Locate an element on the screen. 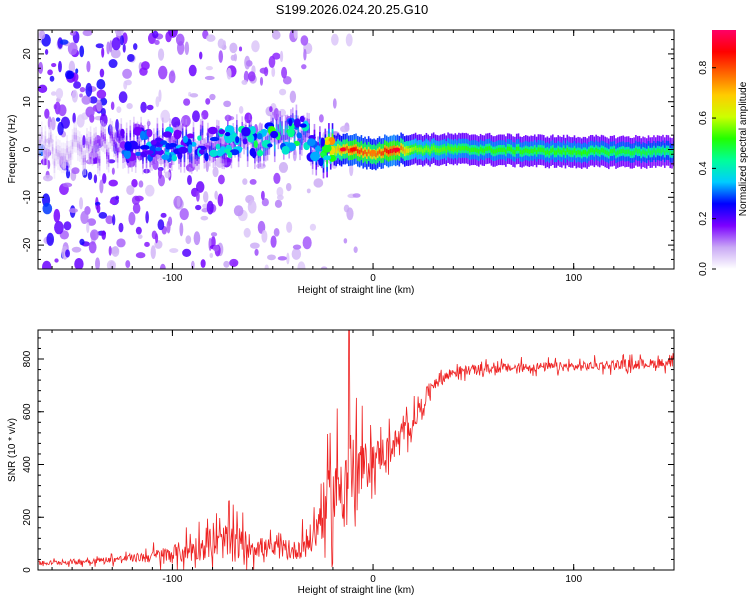  y-tick-label: -20 is located at coordinates (27, 244).